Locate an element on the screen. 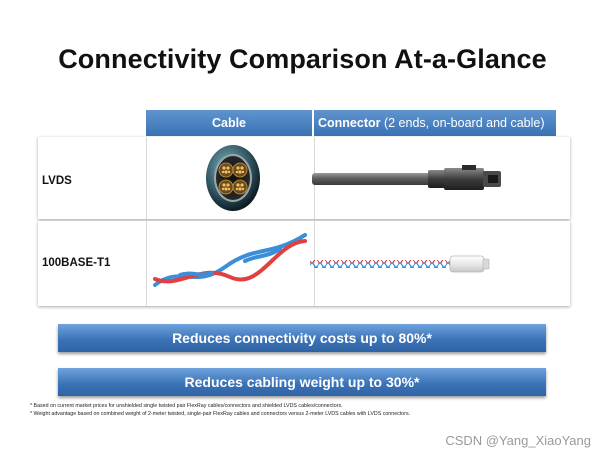 The image size is (605, 456). row-label-lvds: LVDS is located at coordinates (57, 181).